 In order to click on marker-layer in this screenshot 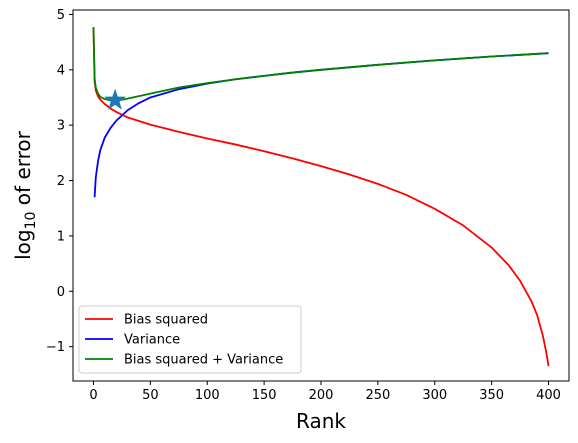, I will do `click(115, 99)`.